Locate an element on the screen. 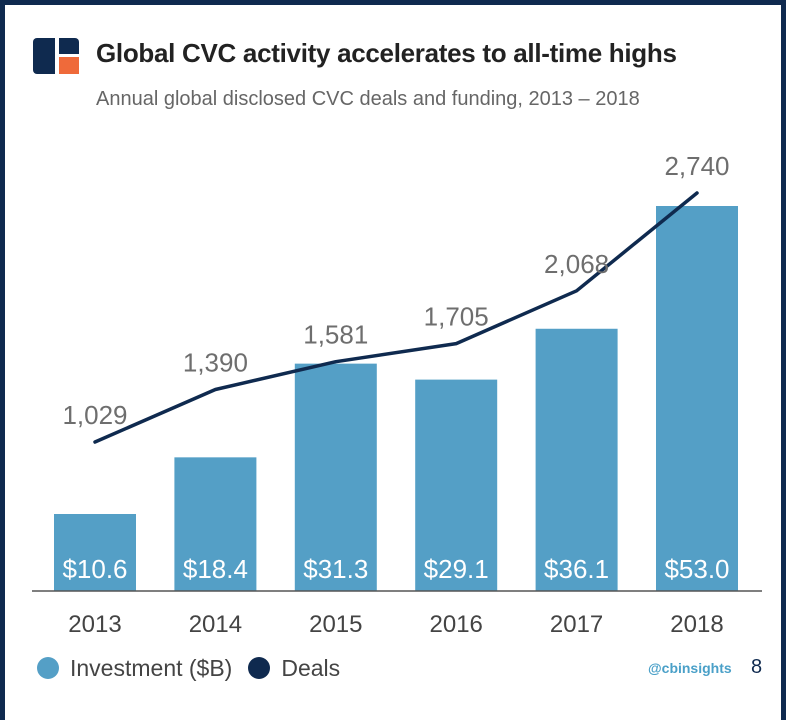  legend-swatch-deals is located at coordinates (259, 668).